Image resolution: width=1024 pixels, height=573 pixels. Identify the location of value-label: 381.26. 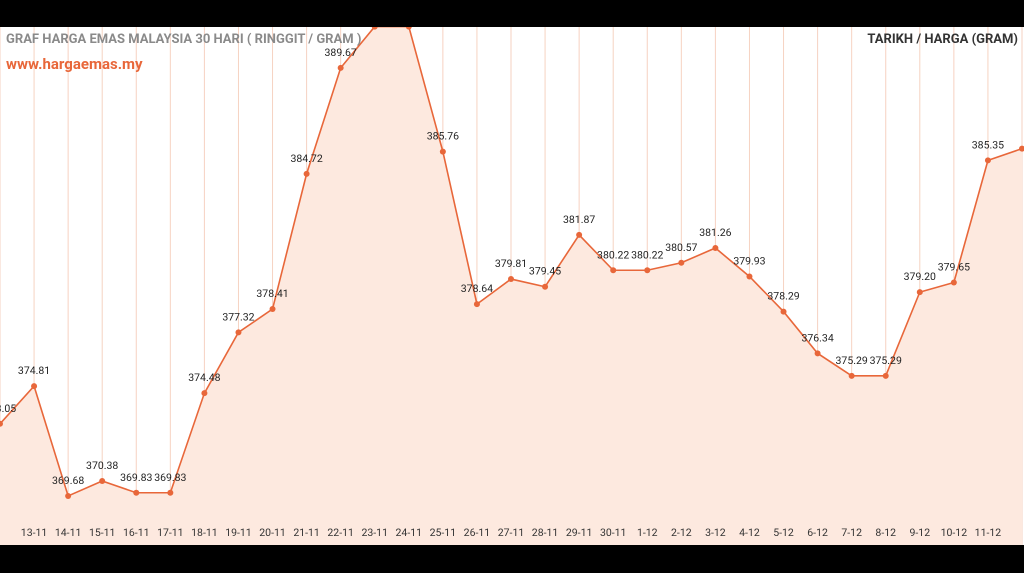
(715, 232).